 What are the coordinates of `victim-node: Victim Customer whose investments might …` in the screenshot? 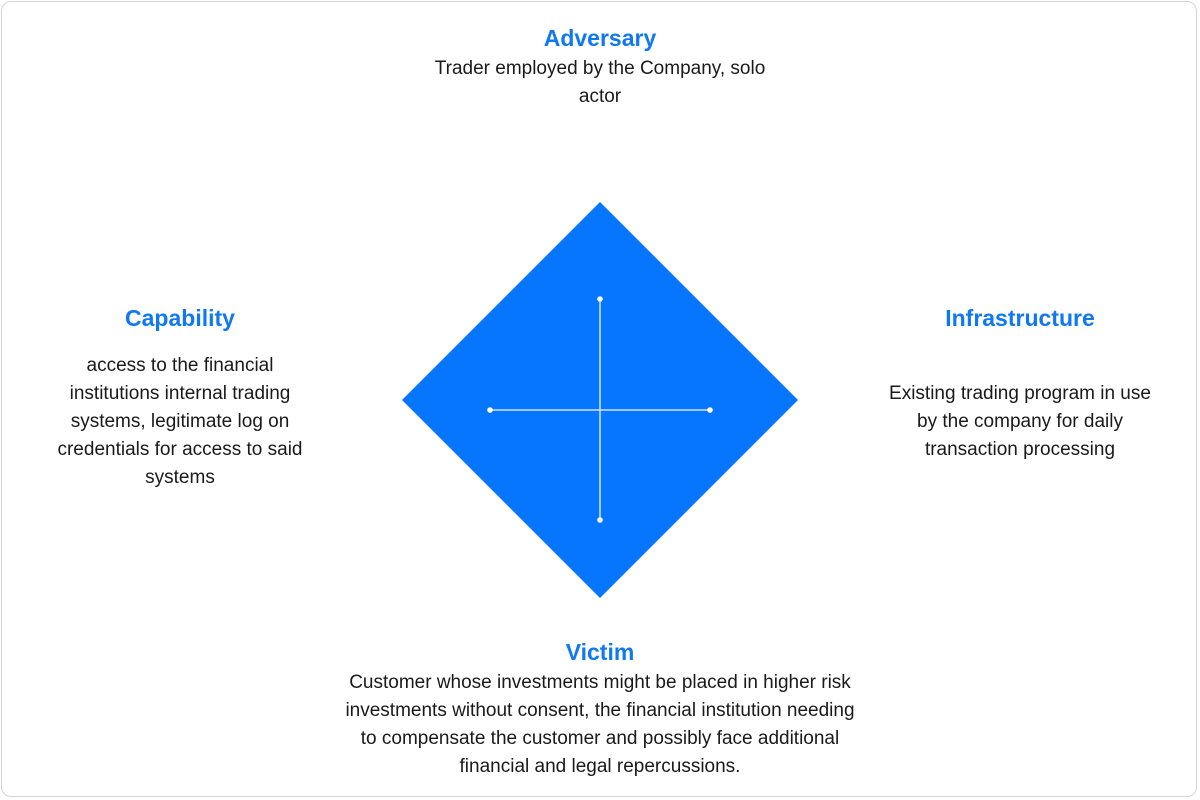 It's located at (600, 709).